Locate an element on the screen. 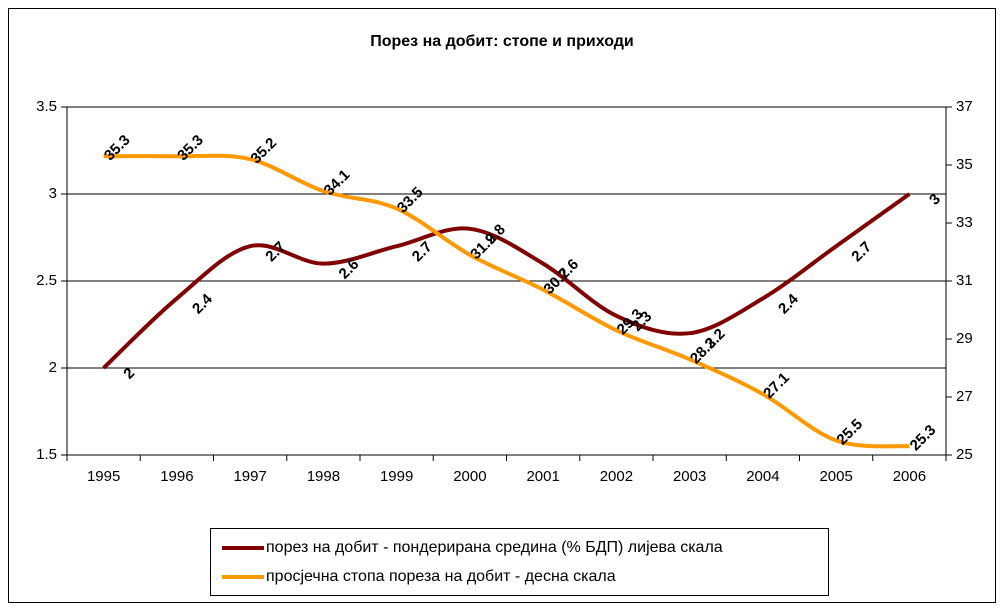 The width and height of the screenshot is (1004, 616). y2-tick-label: 37 is located at coordinates (964, 106).